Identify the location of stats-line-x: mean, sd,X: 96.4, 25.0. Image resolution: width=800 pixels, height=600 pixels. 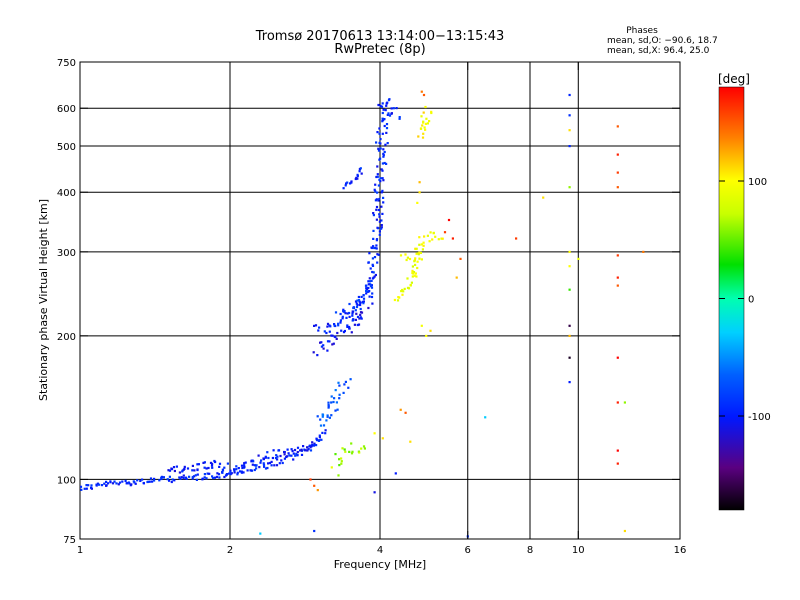
(658, 51).